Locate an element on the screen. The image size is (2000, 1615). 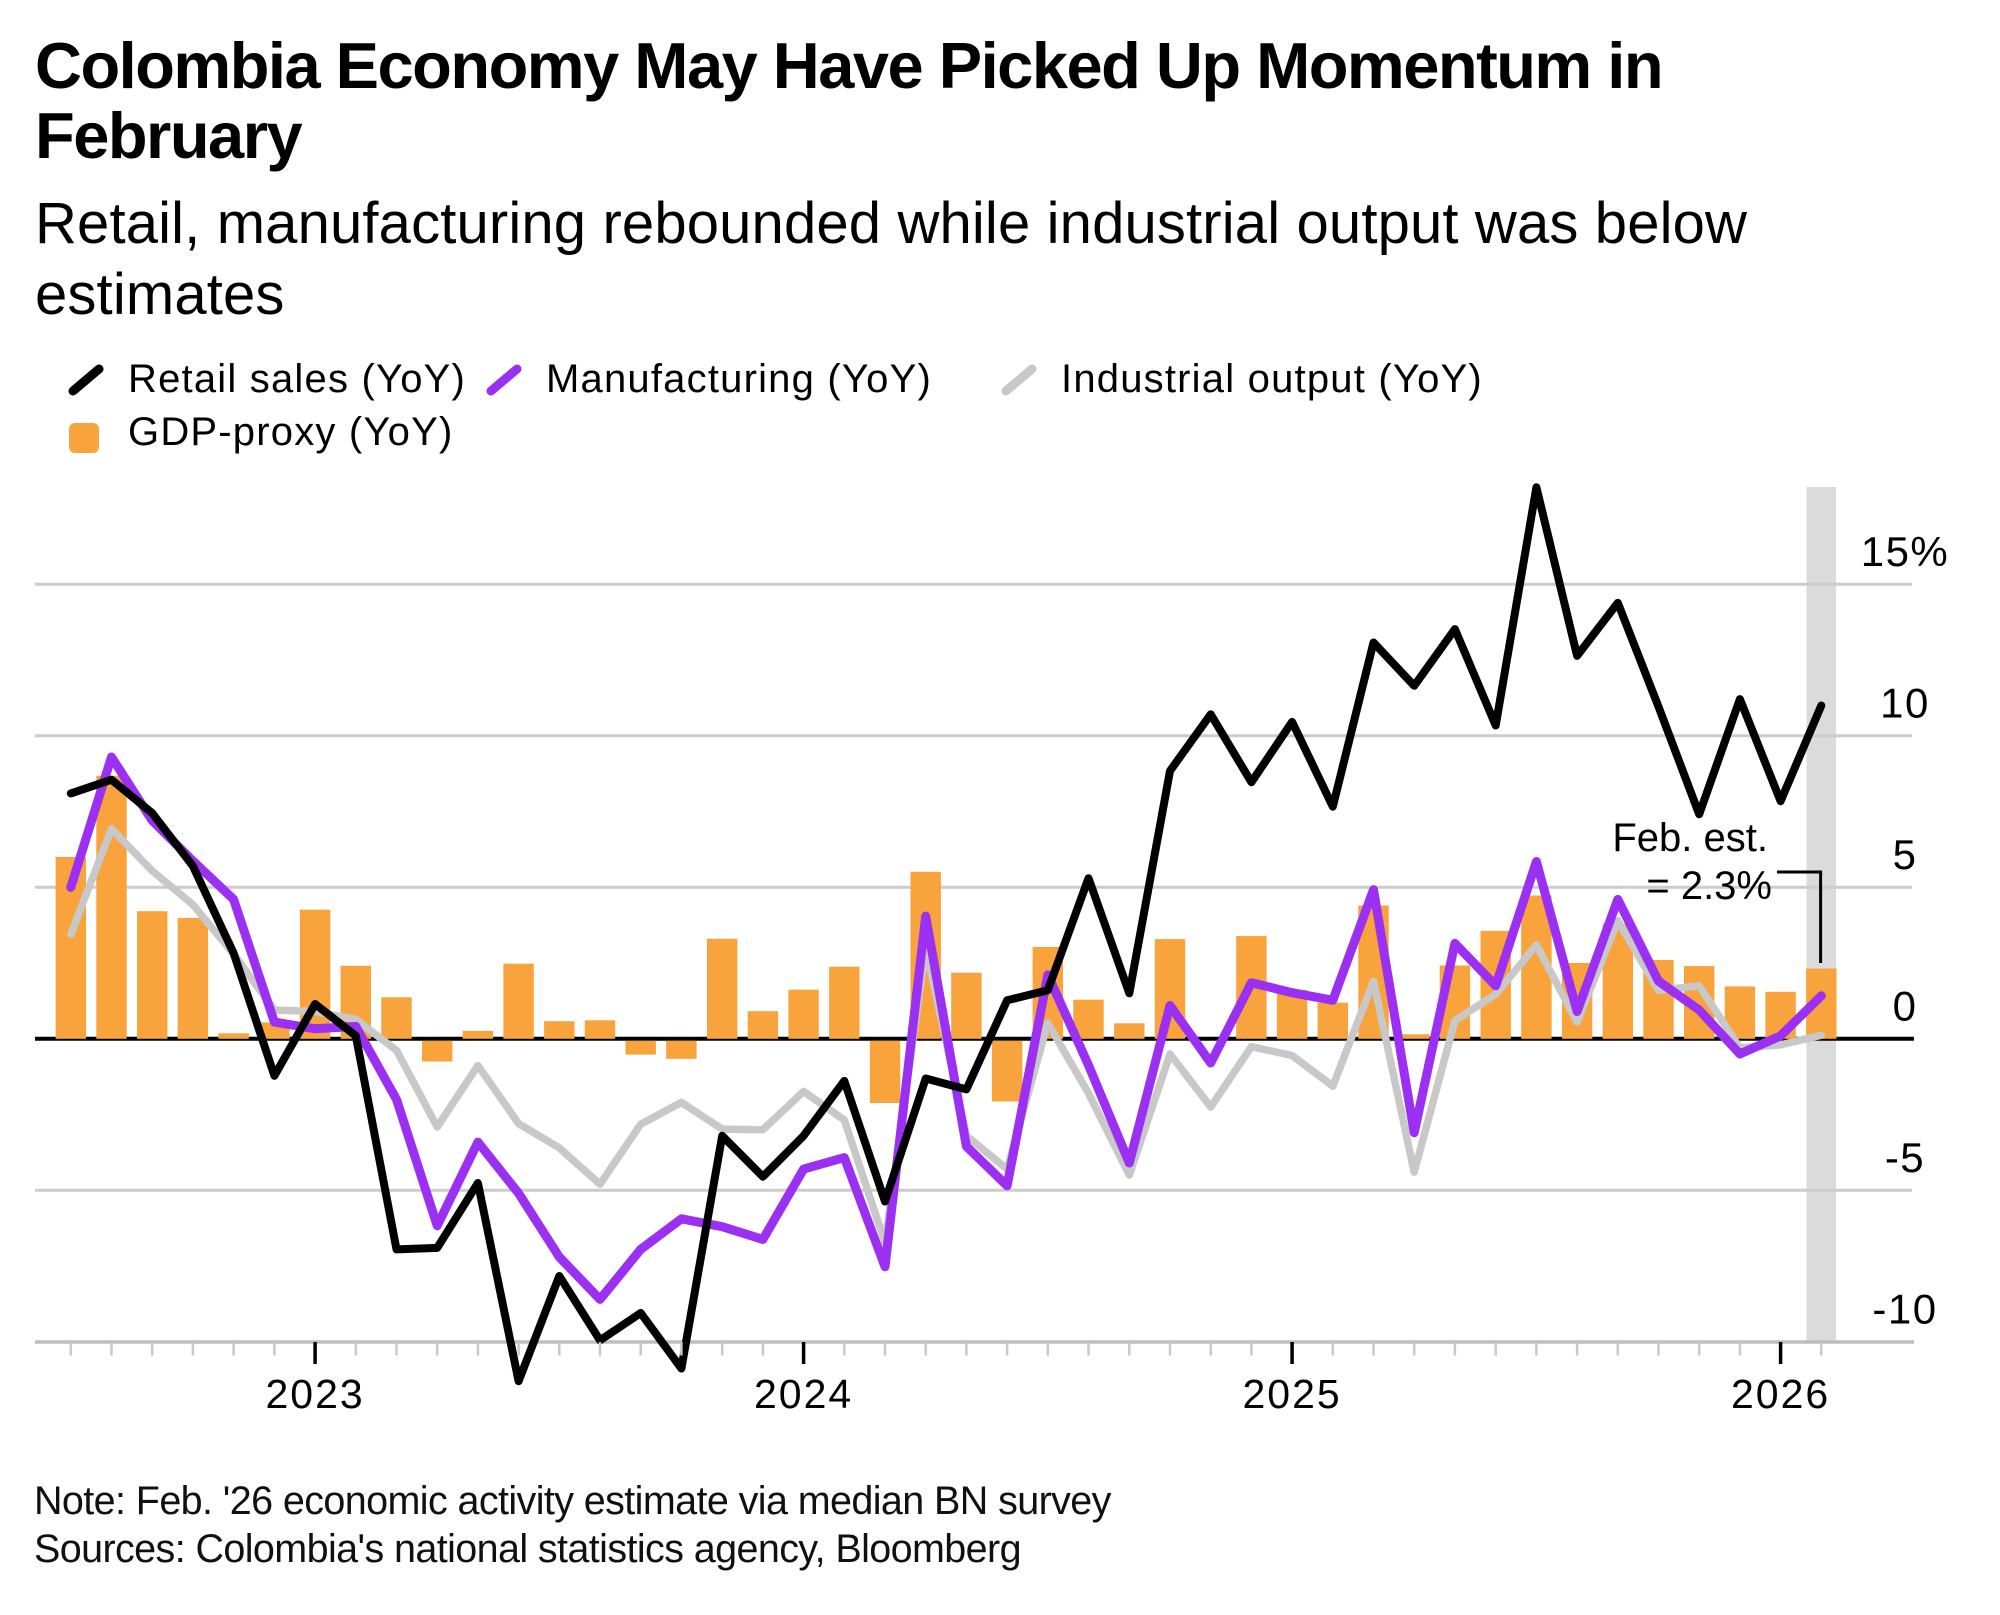
svg-text: -5 is located at coordinates (1905, 1157).